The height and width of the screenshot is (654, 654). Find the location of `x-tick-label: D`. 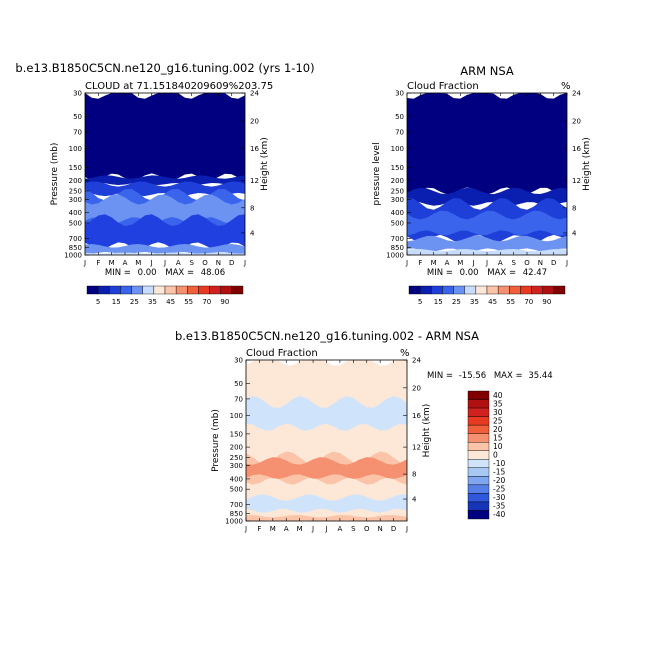

x-tick-label: D is located at coordinates (393, 529).